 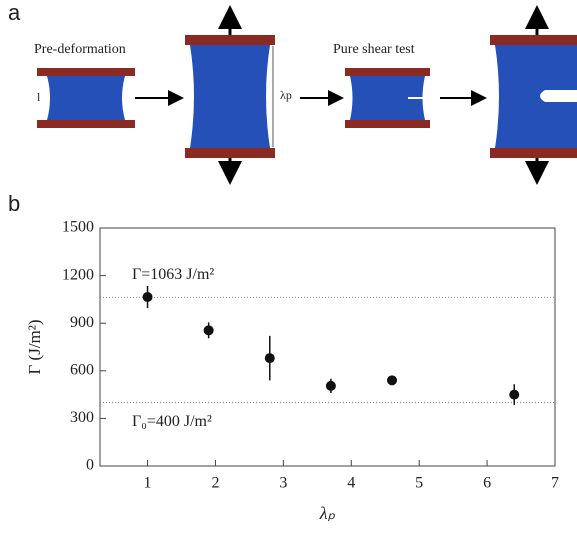 What do you see at coordinates (555, 483) in the screenshot?
I see `x-tick-label: 7` at bounding box center [555, 483].